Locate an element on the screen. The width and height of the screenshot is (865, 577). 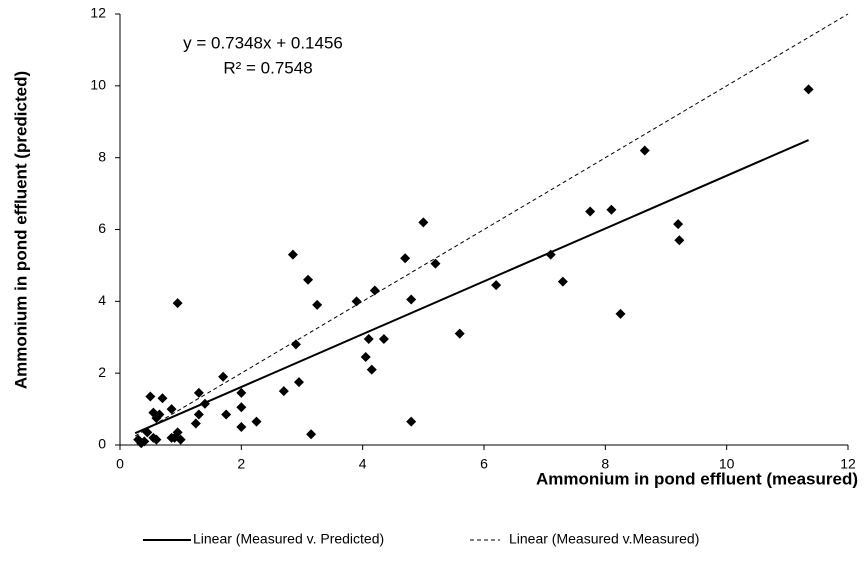
y-axis-label: Ammonium in pond effluent (predicted) is located at coordinates (20, 230).